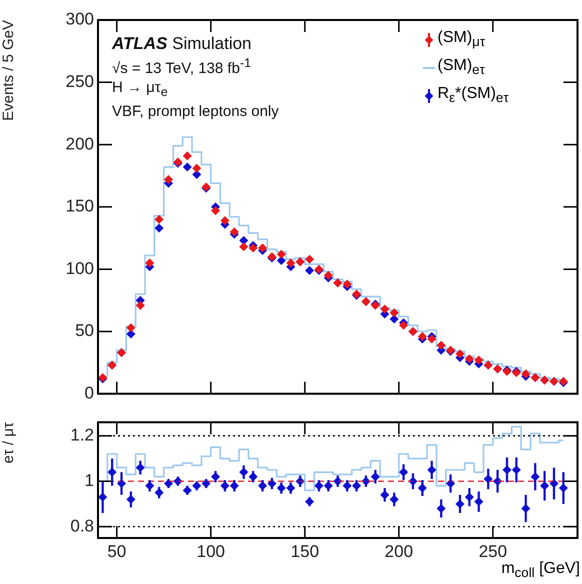 The height and width of the screenshot is (584, 582). Describe the element at coordinates (211, 551) in the screenshot. I see `x-tick-label: 100` at that location.